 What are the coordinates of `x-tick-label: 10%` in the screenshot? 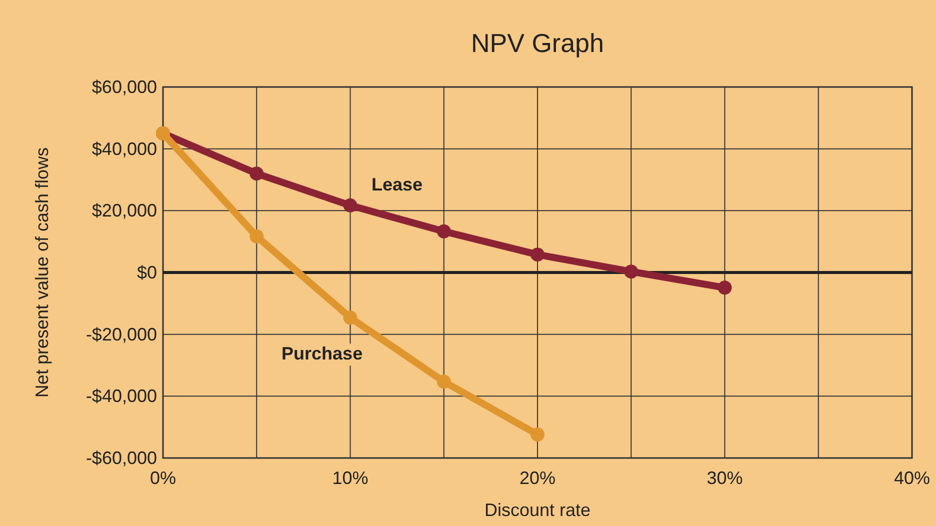 It's located at (350, 478).